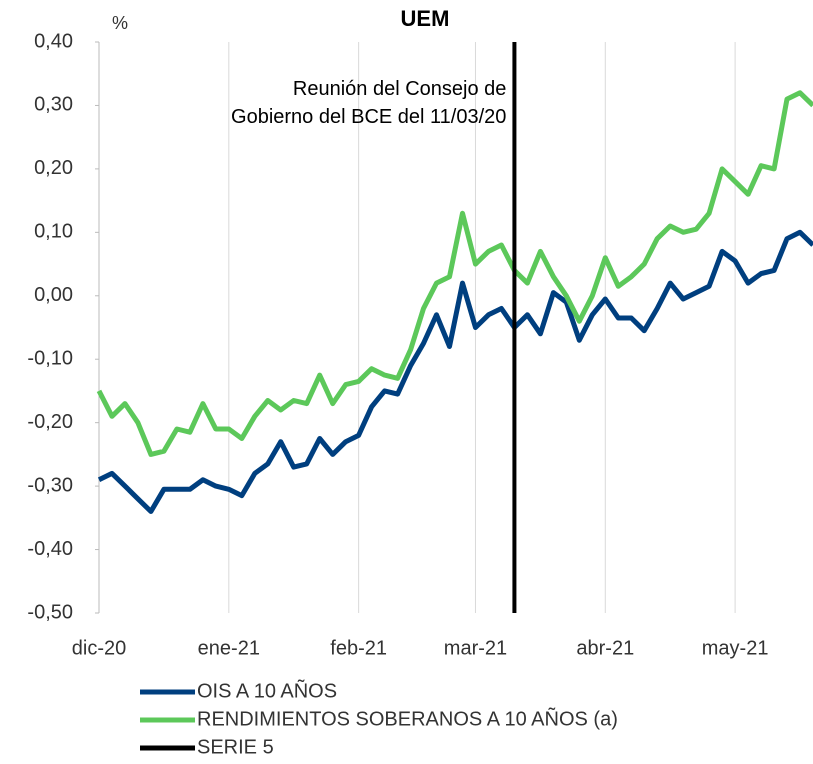  Describe the element at coordinates (475, 648) in the screenshot. I see `x-tick-label: mar-21` at that location.